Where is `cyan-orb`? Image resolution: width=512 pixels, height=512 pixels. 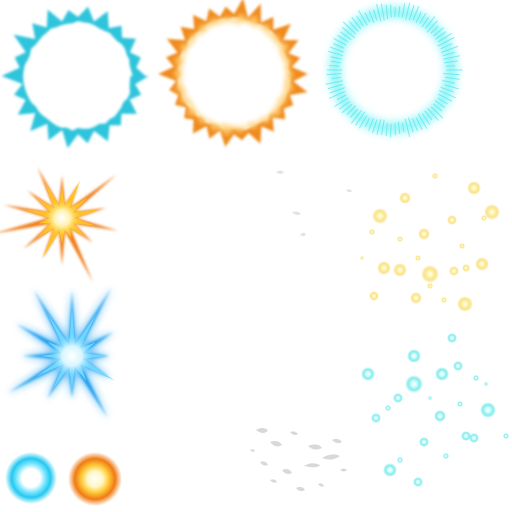 cyan-orb is located at coordinates (31, 478).